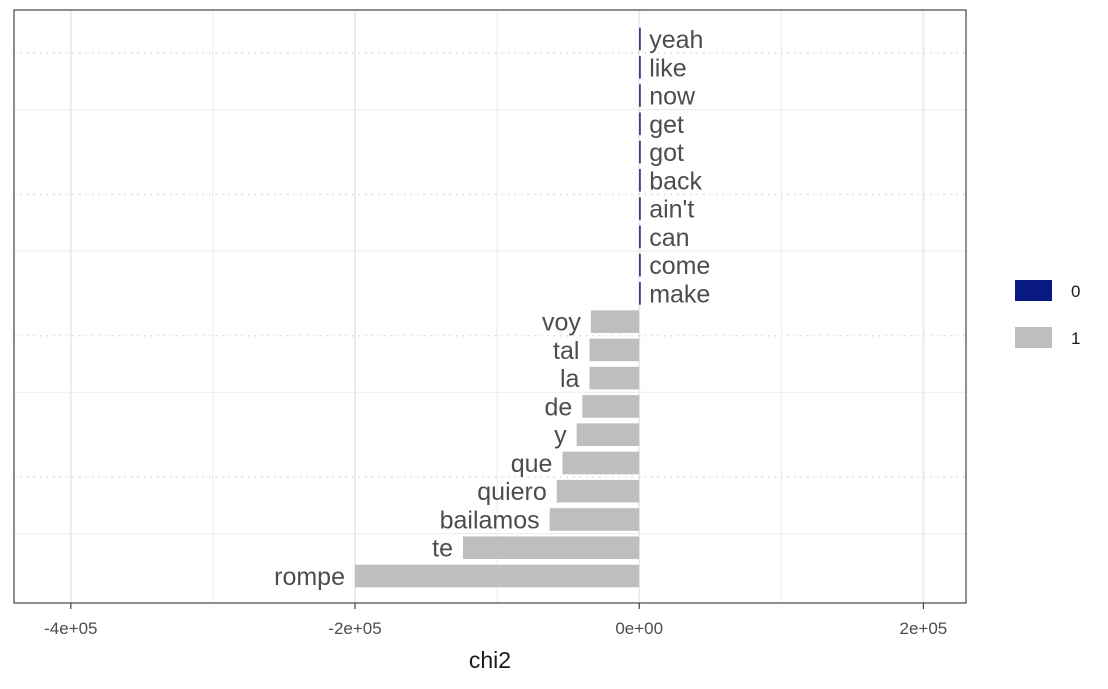 The width and height of the screenshot is (1108, 689). Describe the element at coordinates (640, 208) in the screenshot. I see `bar-ain't` at that location.